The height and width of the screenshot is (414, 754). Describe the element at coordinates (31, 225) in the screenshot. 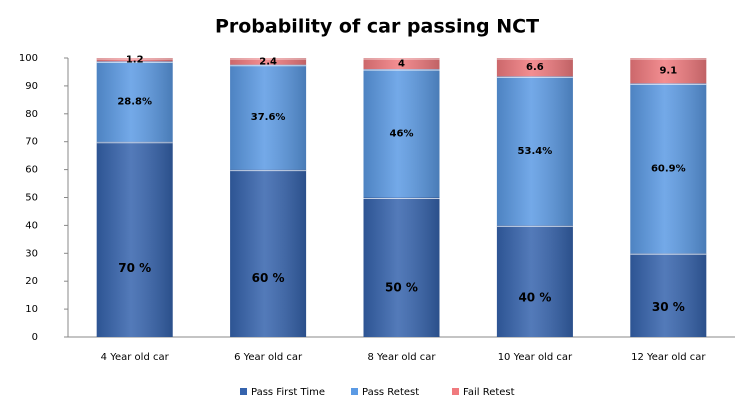

I see `y-tick-label: 40` at that location.